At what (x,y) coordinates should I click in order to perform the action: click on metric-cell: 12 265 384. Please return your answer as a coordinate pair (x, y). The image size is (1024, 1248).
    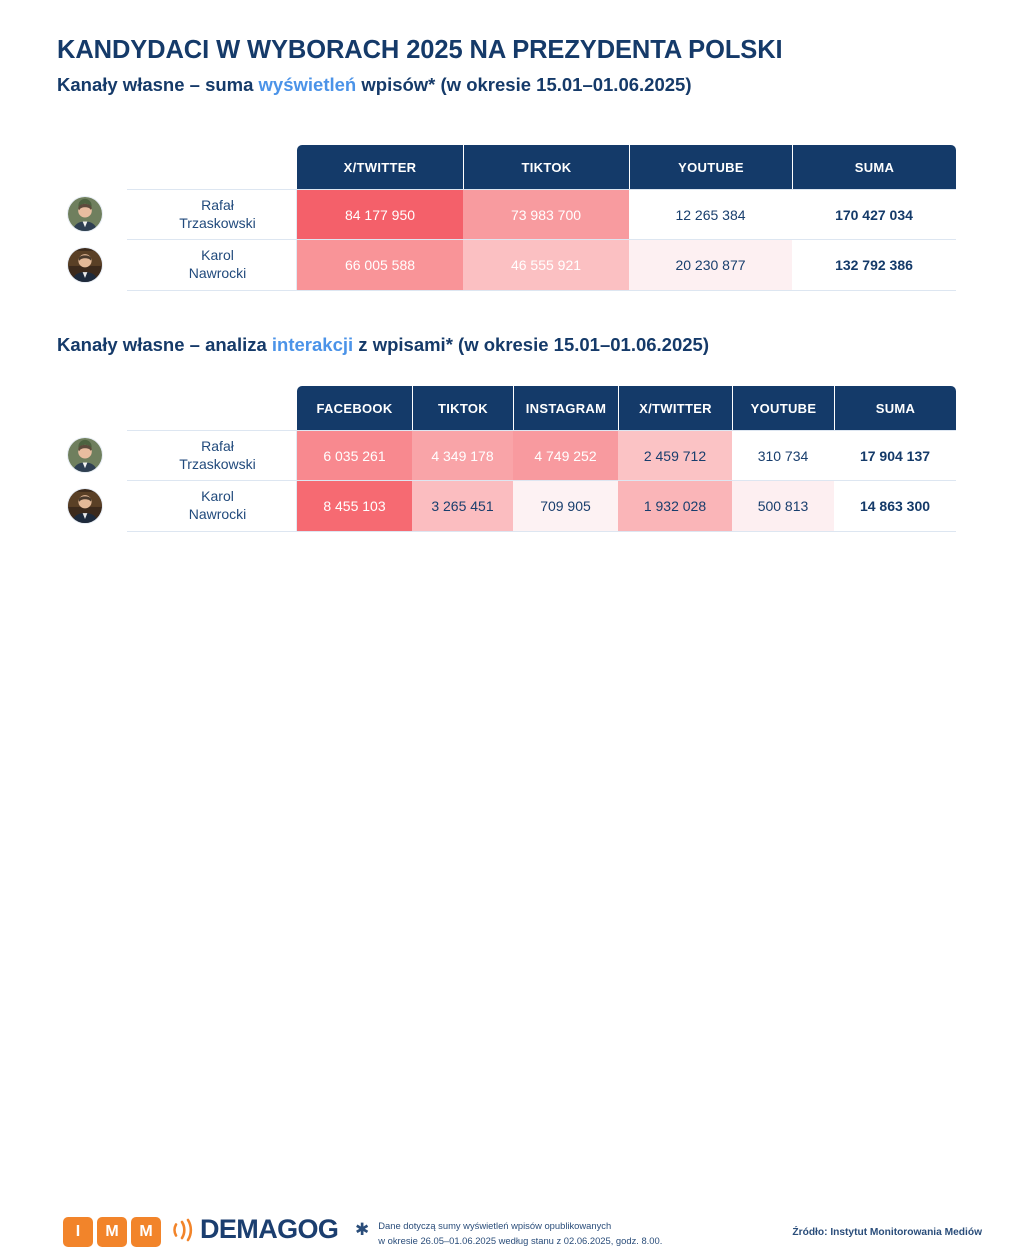
    Looking at the image, I should click on (710, 214).